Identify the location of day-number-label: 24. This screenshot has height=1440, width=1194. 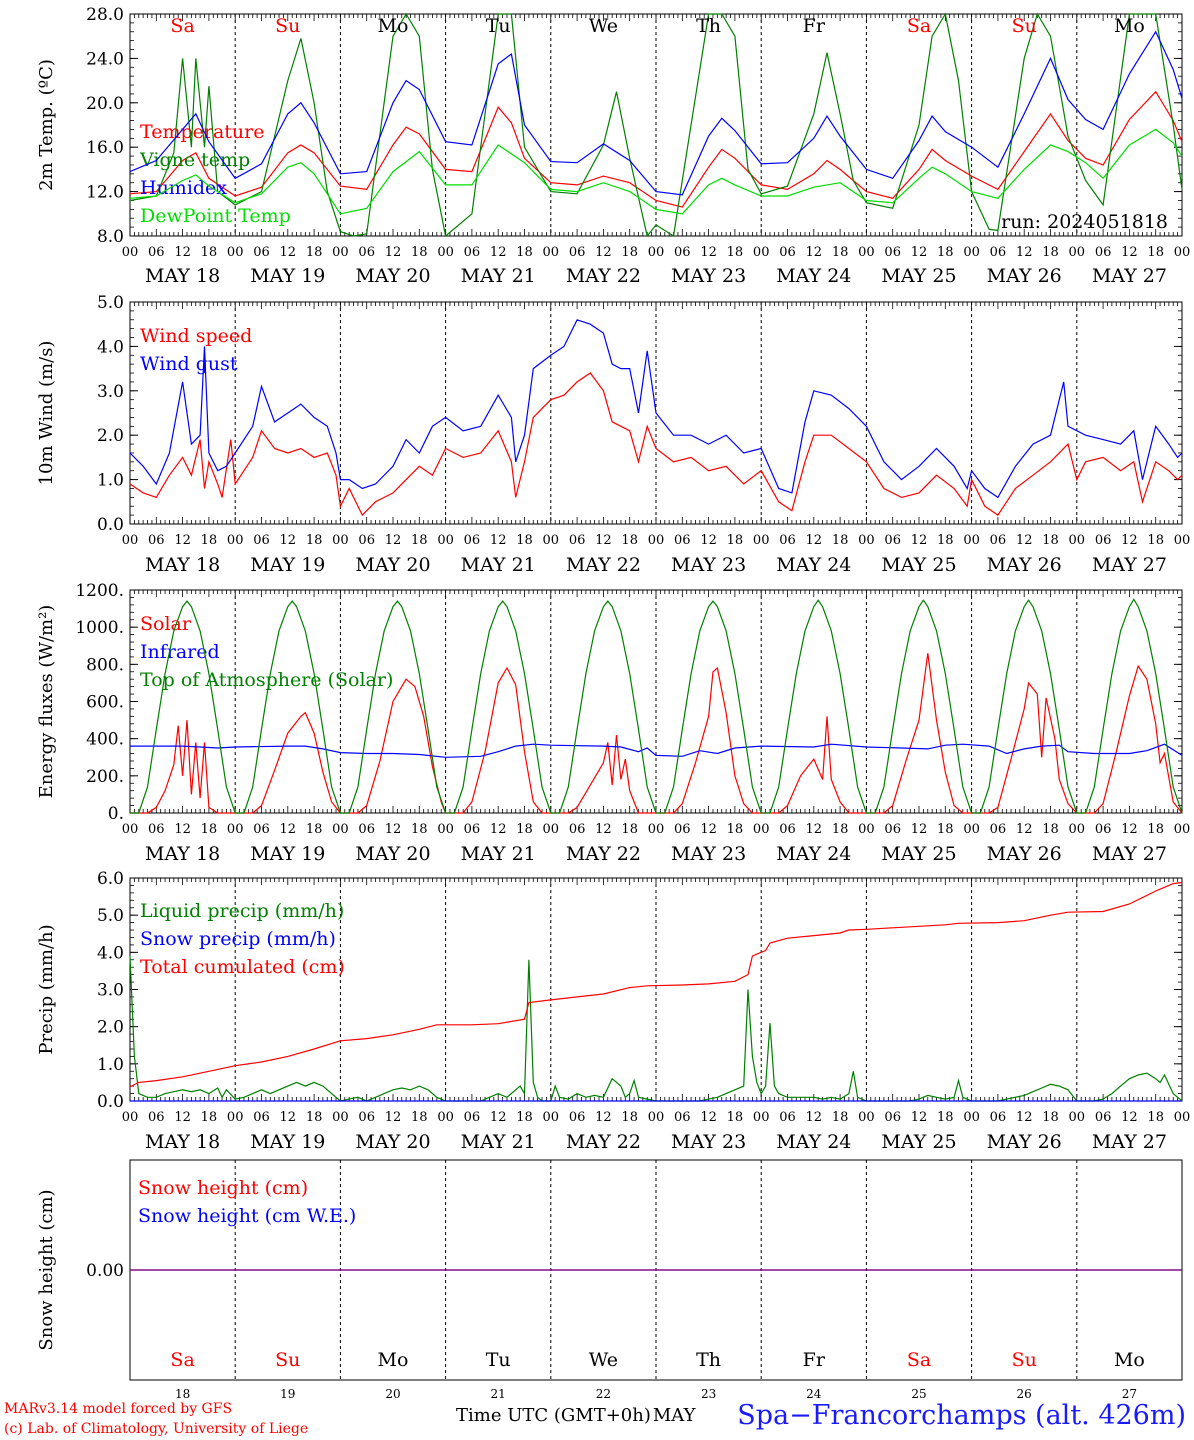
(814, 1394).